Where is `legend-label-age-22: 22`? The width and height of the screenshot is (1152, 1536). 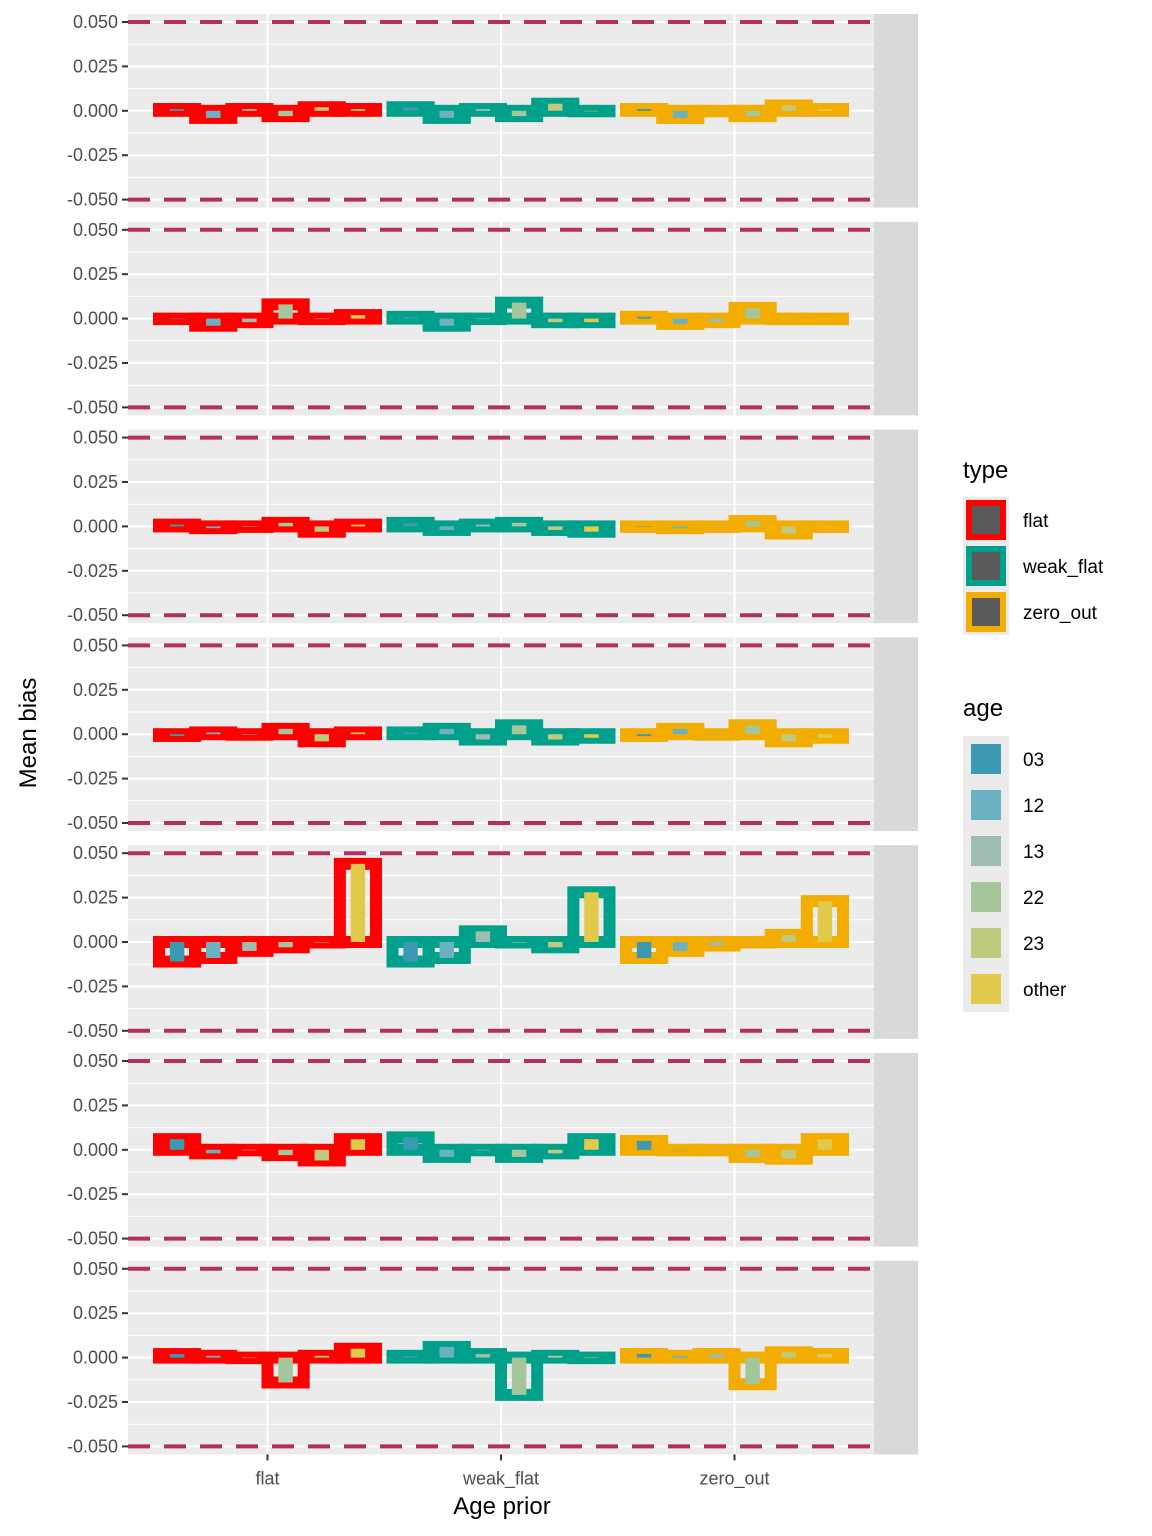
legend-label-age-22: 22 is located at coordinates (1033, 898).